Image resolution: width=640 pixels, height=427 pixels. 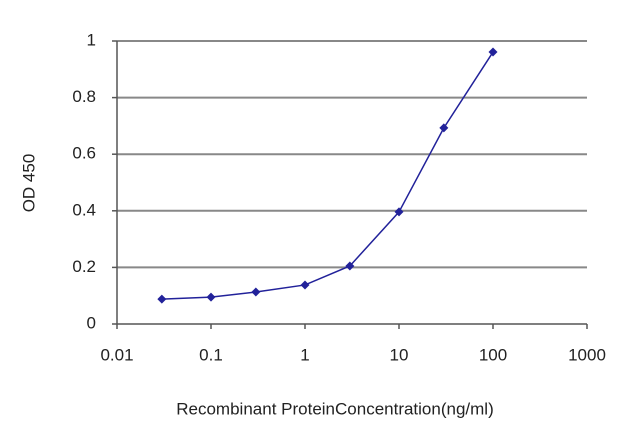 What do you see at coordinates (493, 354) in the screenshot?
I see `x-tick-label: 100` at bounding box center [493, 354].